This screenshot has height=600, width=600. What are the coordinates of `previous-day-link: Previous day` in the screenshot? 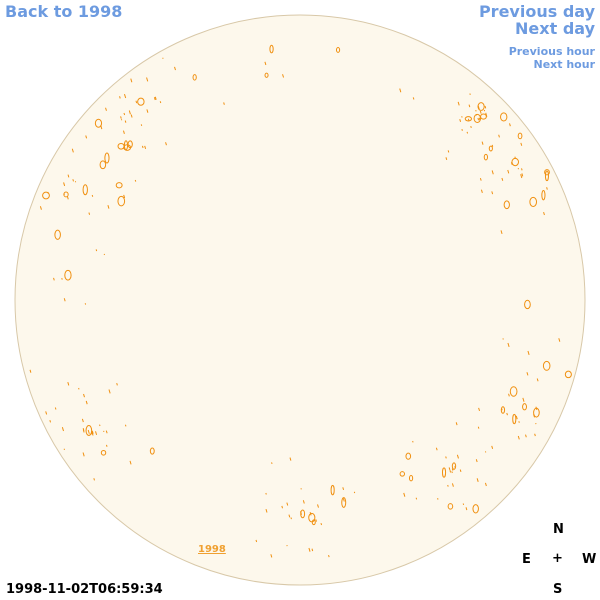 It's located at (536, 11).